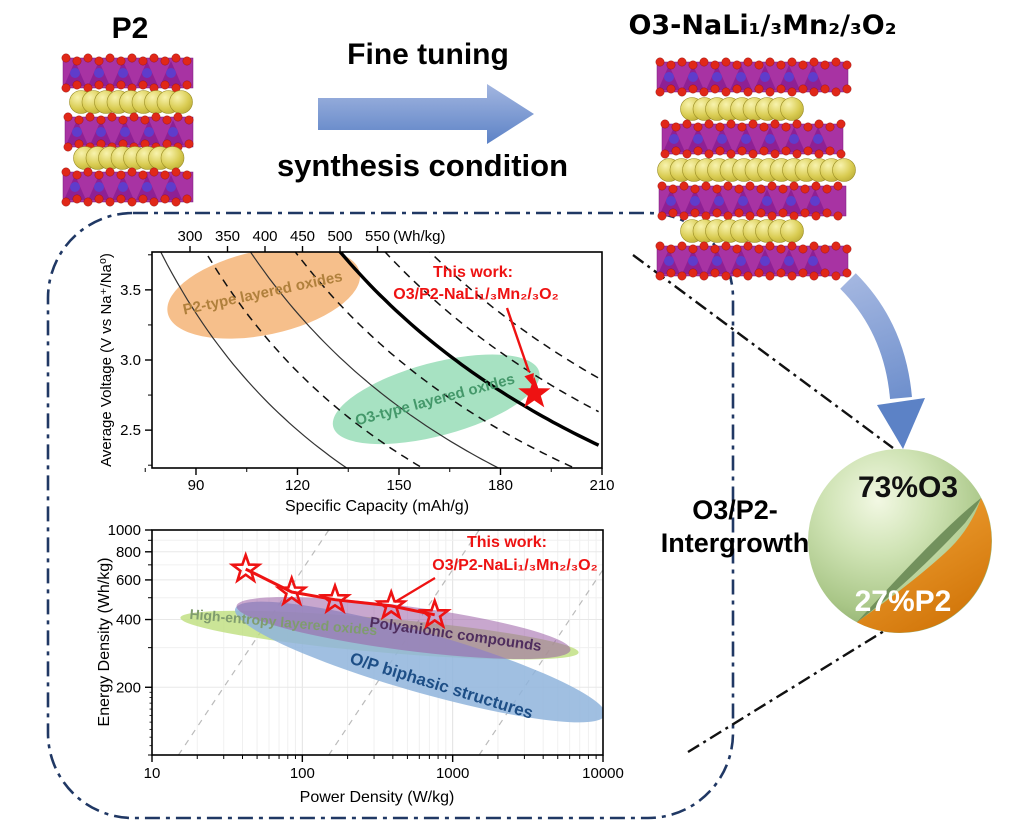  I want to click on x-tick-label: 90, so click(196, 485).